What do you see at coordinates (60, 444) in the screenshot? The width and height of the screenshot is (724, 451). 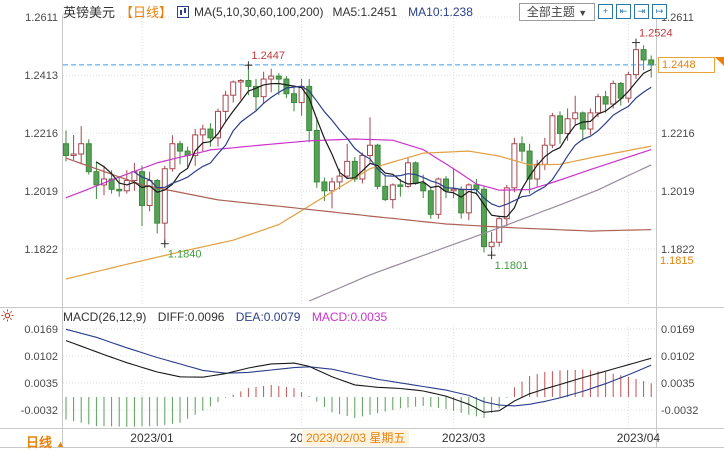 I see `triangle-up-icon: ▲` at bounding box center [60, 444].